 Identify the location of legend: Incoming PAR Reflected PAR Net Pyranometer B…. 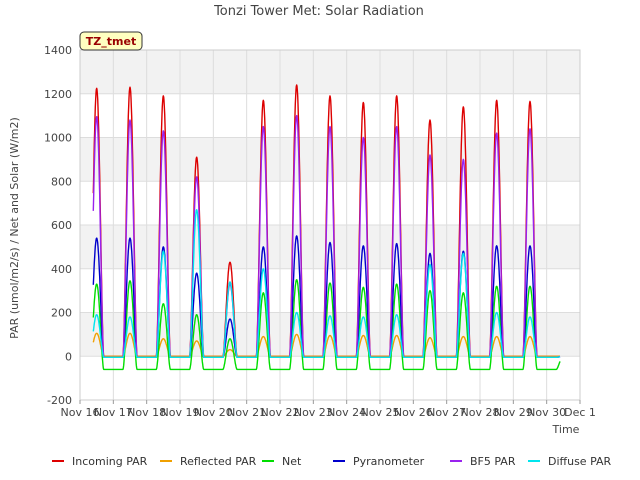
(332, 461).